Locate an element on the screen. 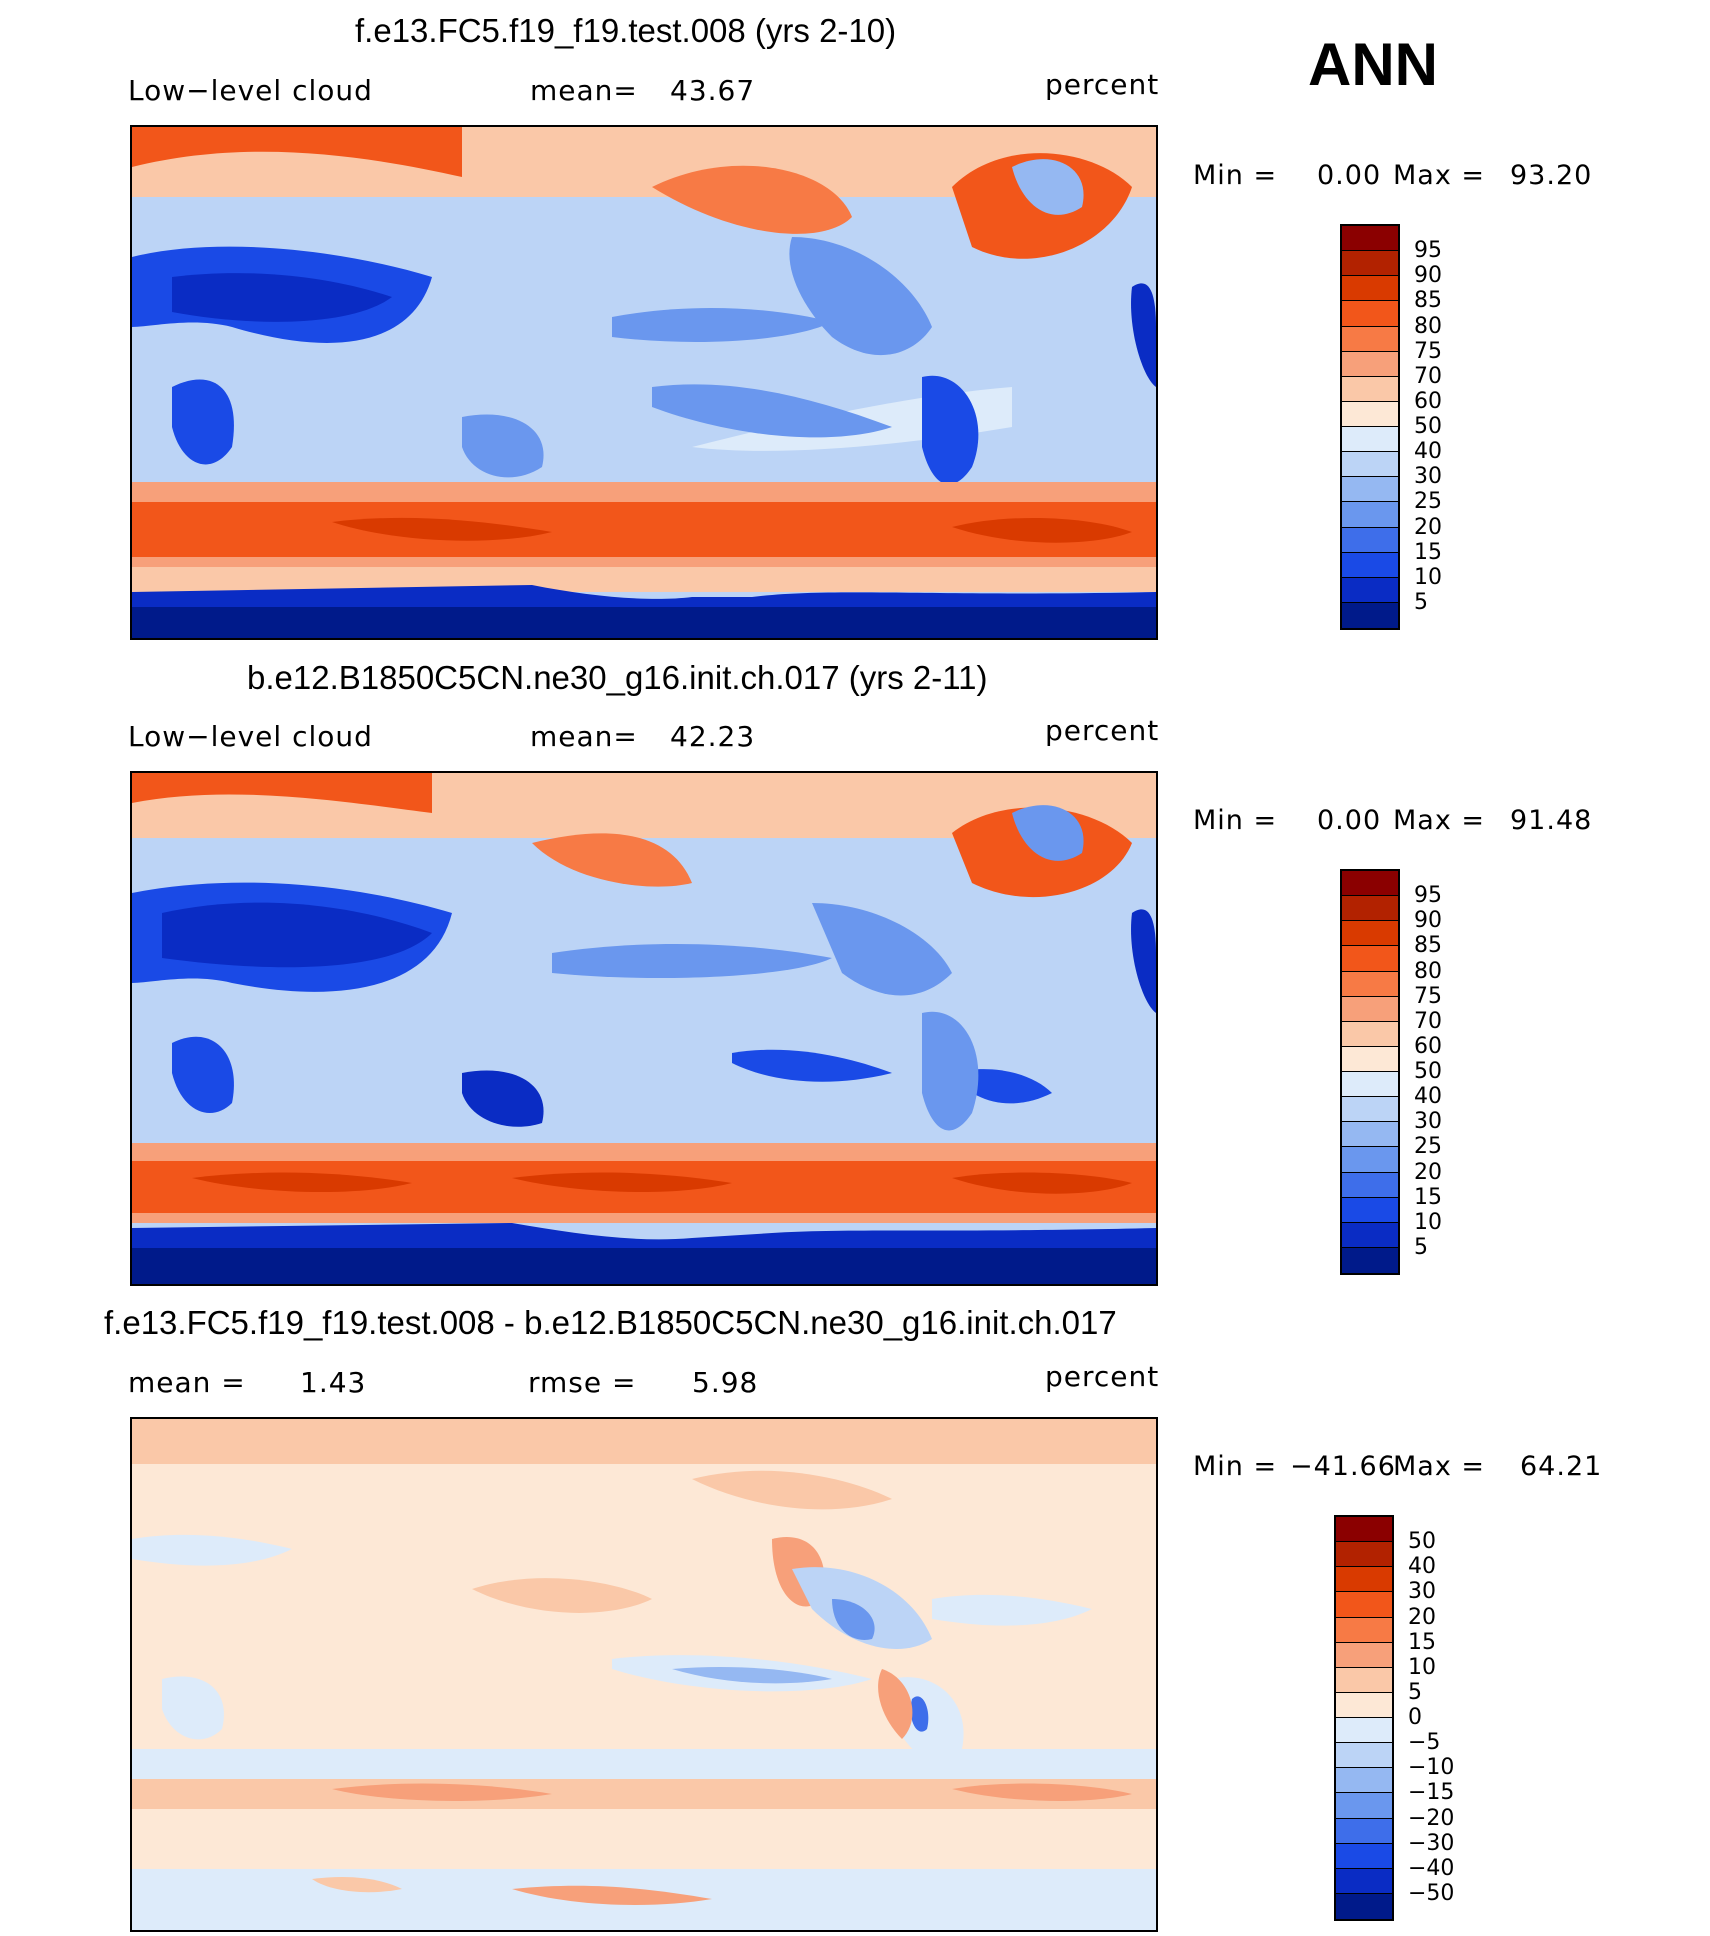 The height and width of the screenshot is (1936, 1710). panel-3-units: percent is located at coordinates (1102, 1376).